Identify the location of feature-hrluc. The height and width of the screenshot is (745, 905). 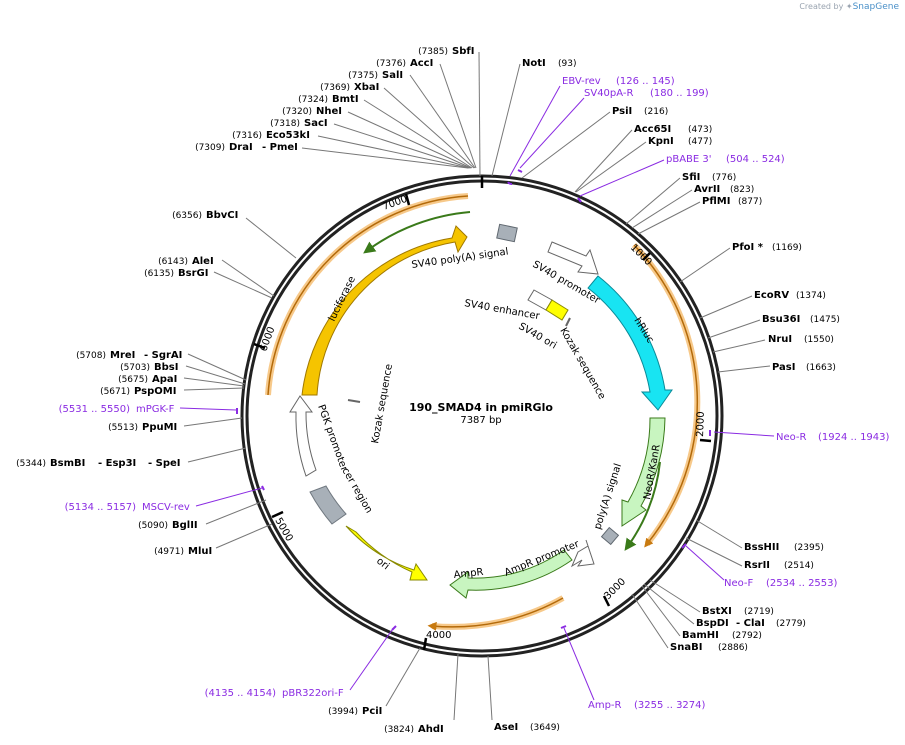
(630, 343).